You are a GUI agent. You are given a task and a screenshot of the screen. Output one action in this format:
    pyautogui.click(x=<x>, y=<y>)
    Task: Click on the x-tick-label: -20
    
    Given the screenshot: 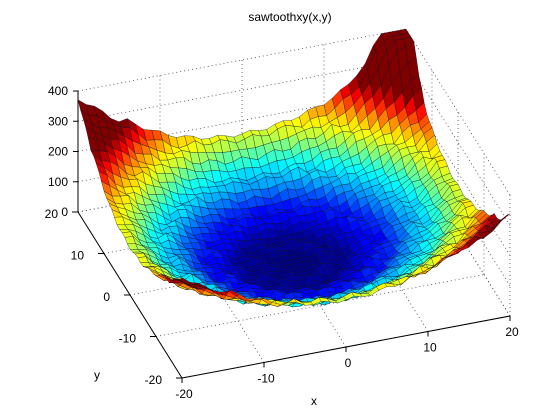 What is the action you would take?
    pyautogui.click(x=184, y=394)
    